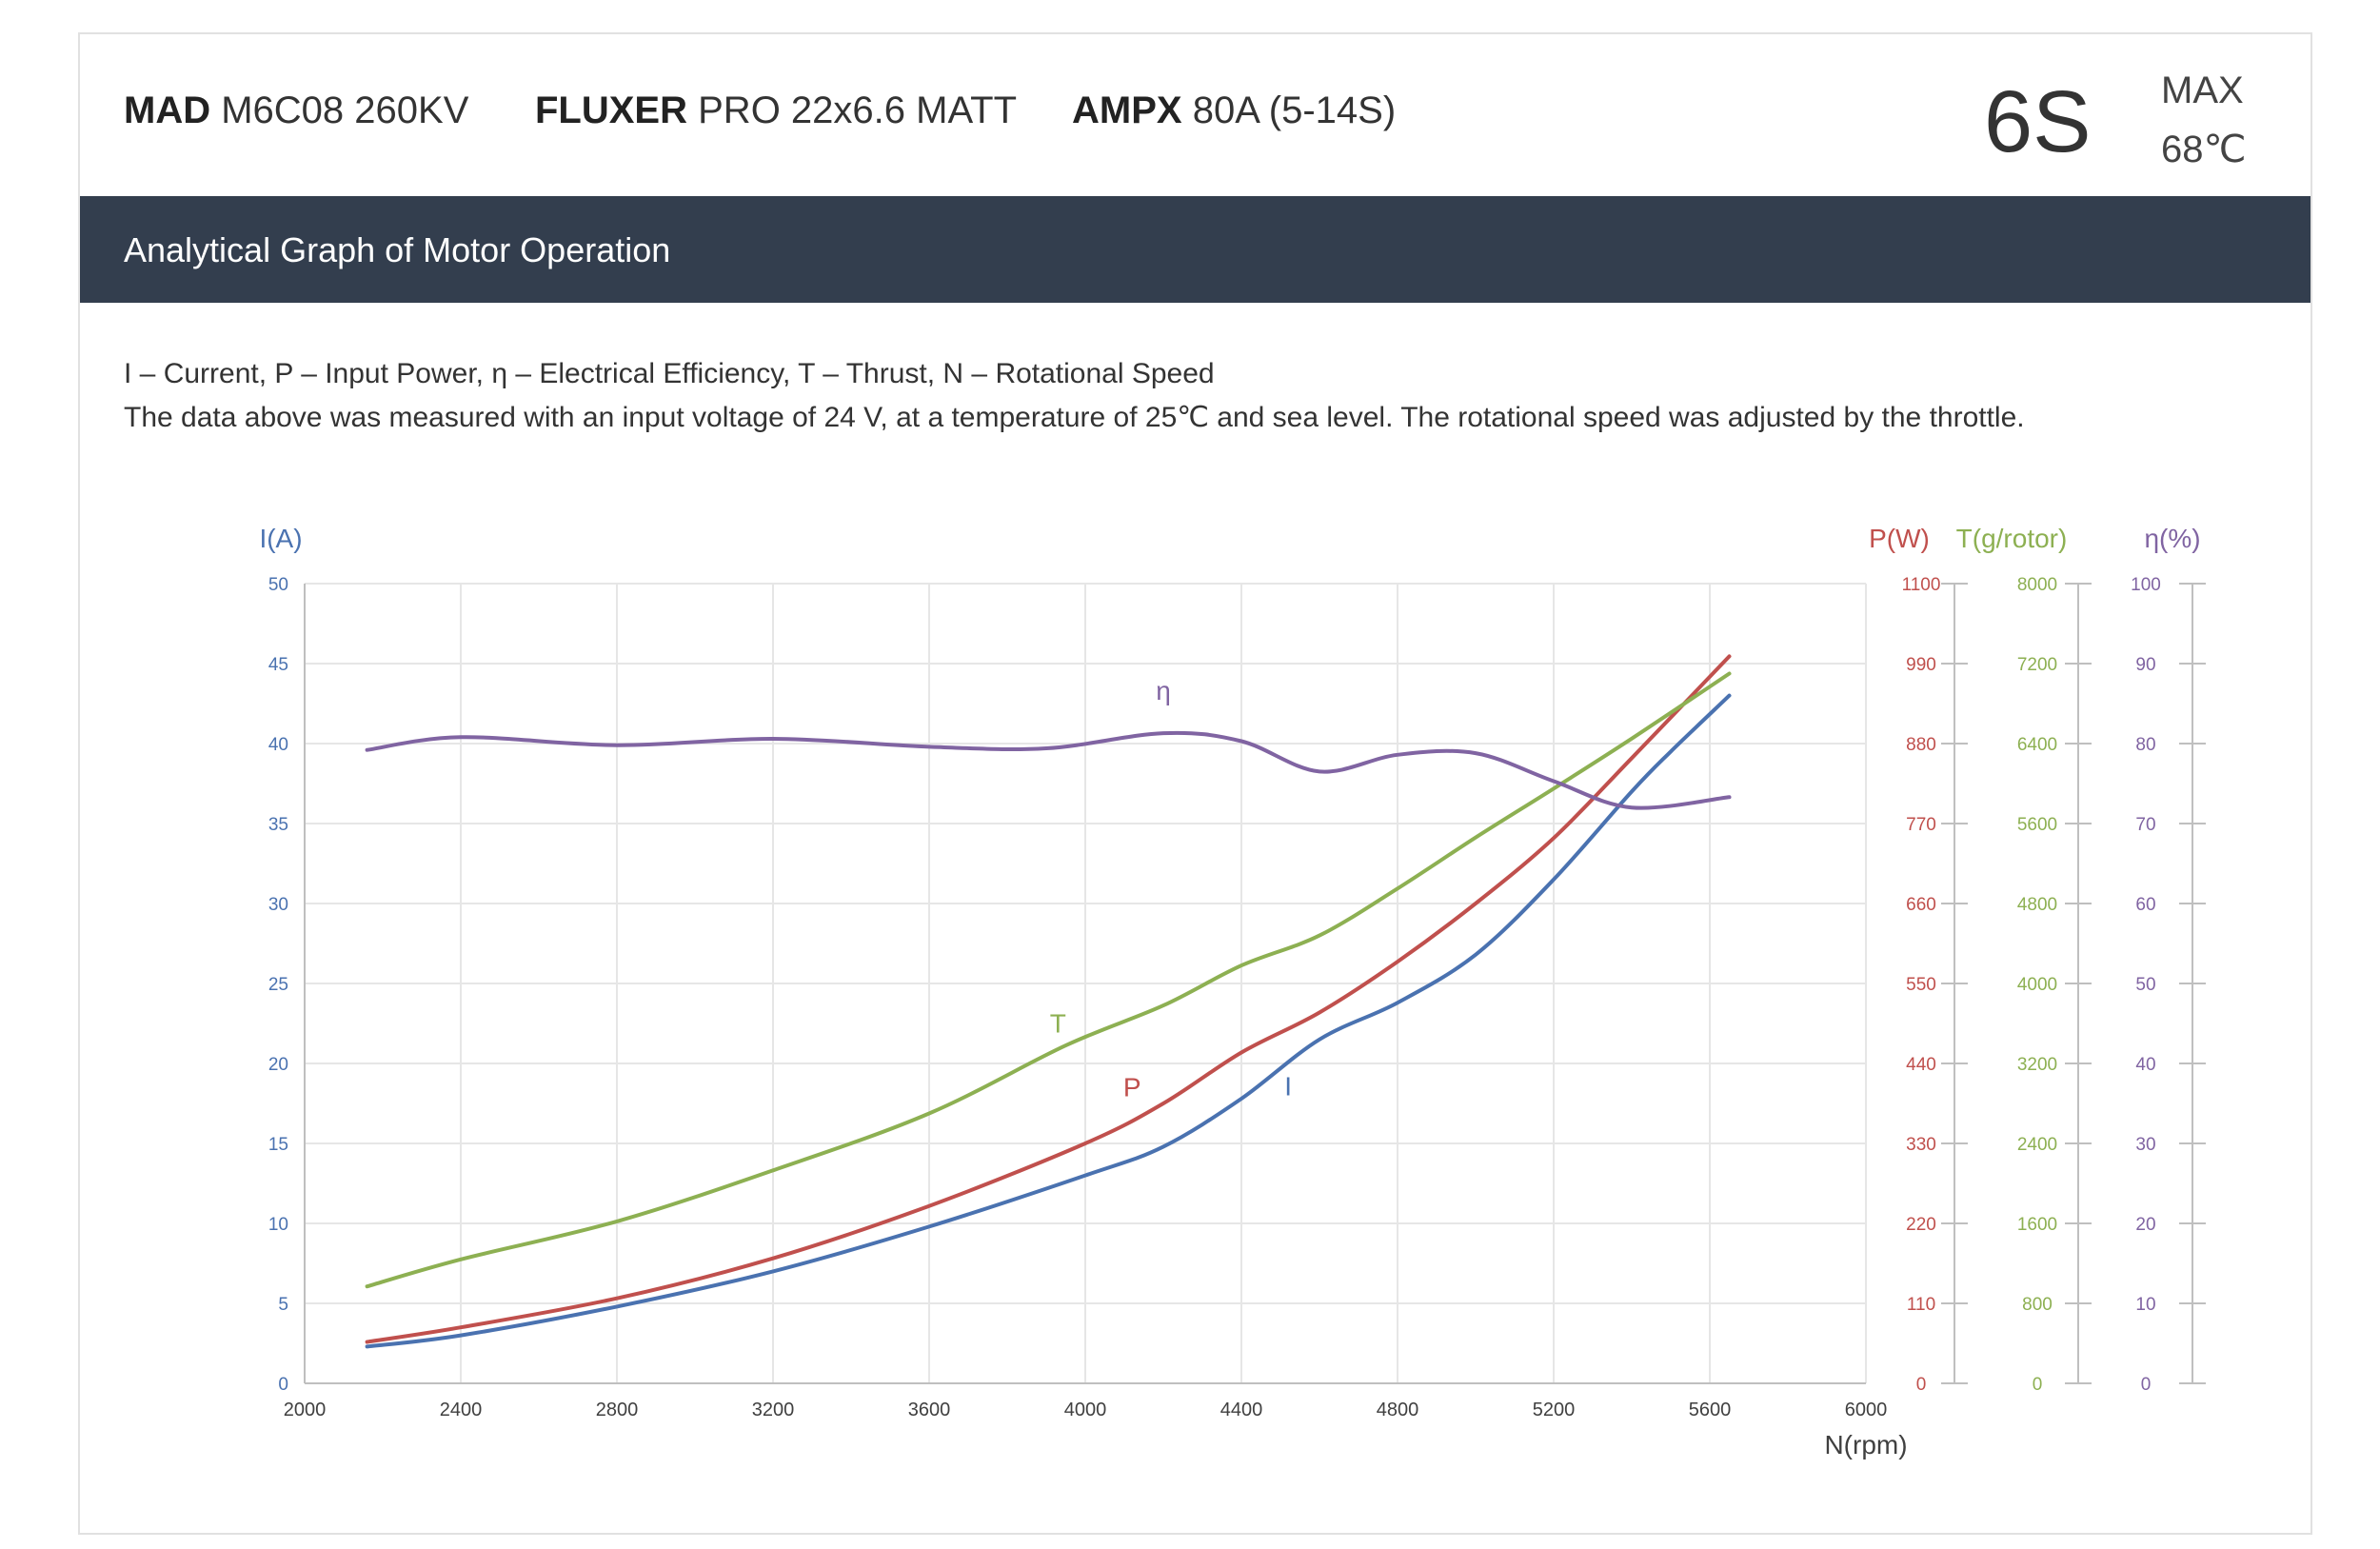 This screenshot has width=2380, height=1549. Describe the element at coordinates (2203, 120) in the screenshot. I see `max-temperature: MAX 68℃` at that location.